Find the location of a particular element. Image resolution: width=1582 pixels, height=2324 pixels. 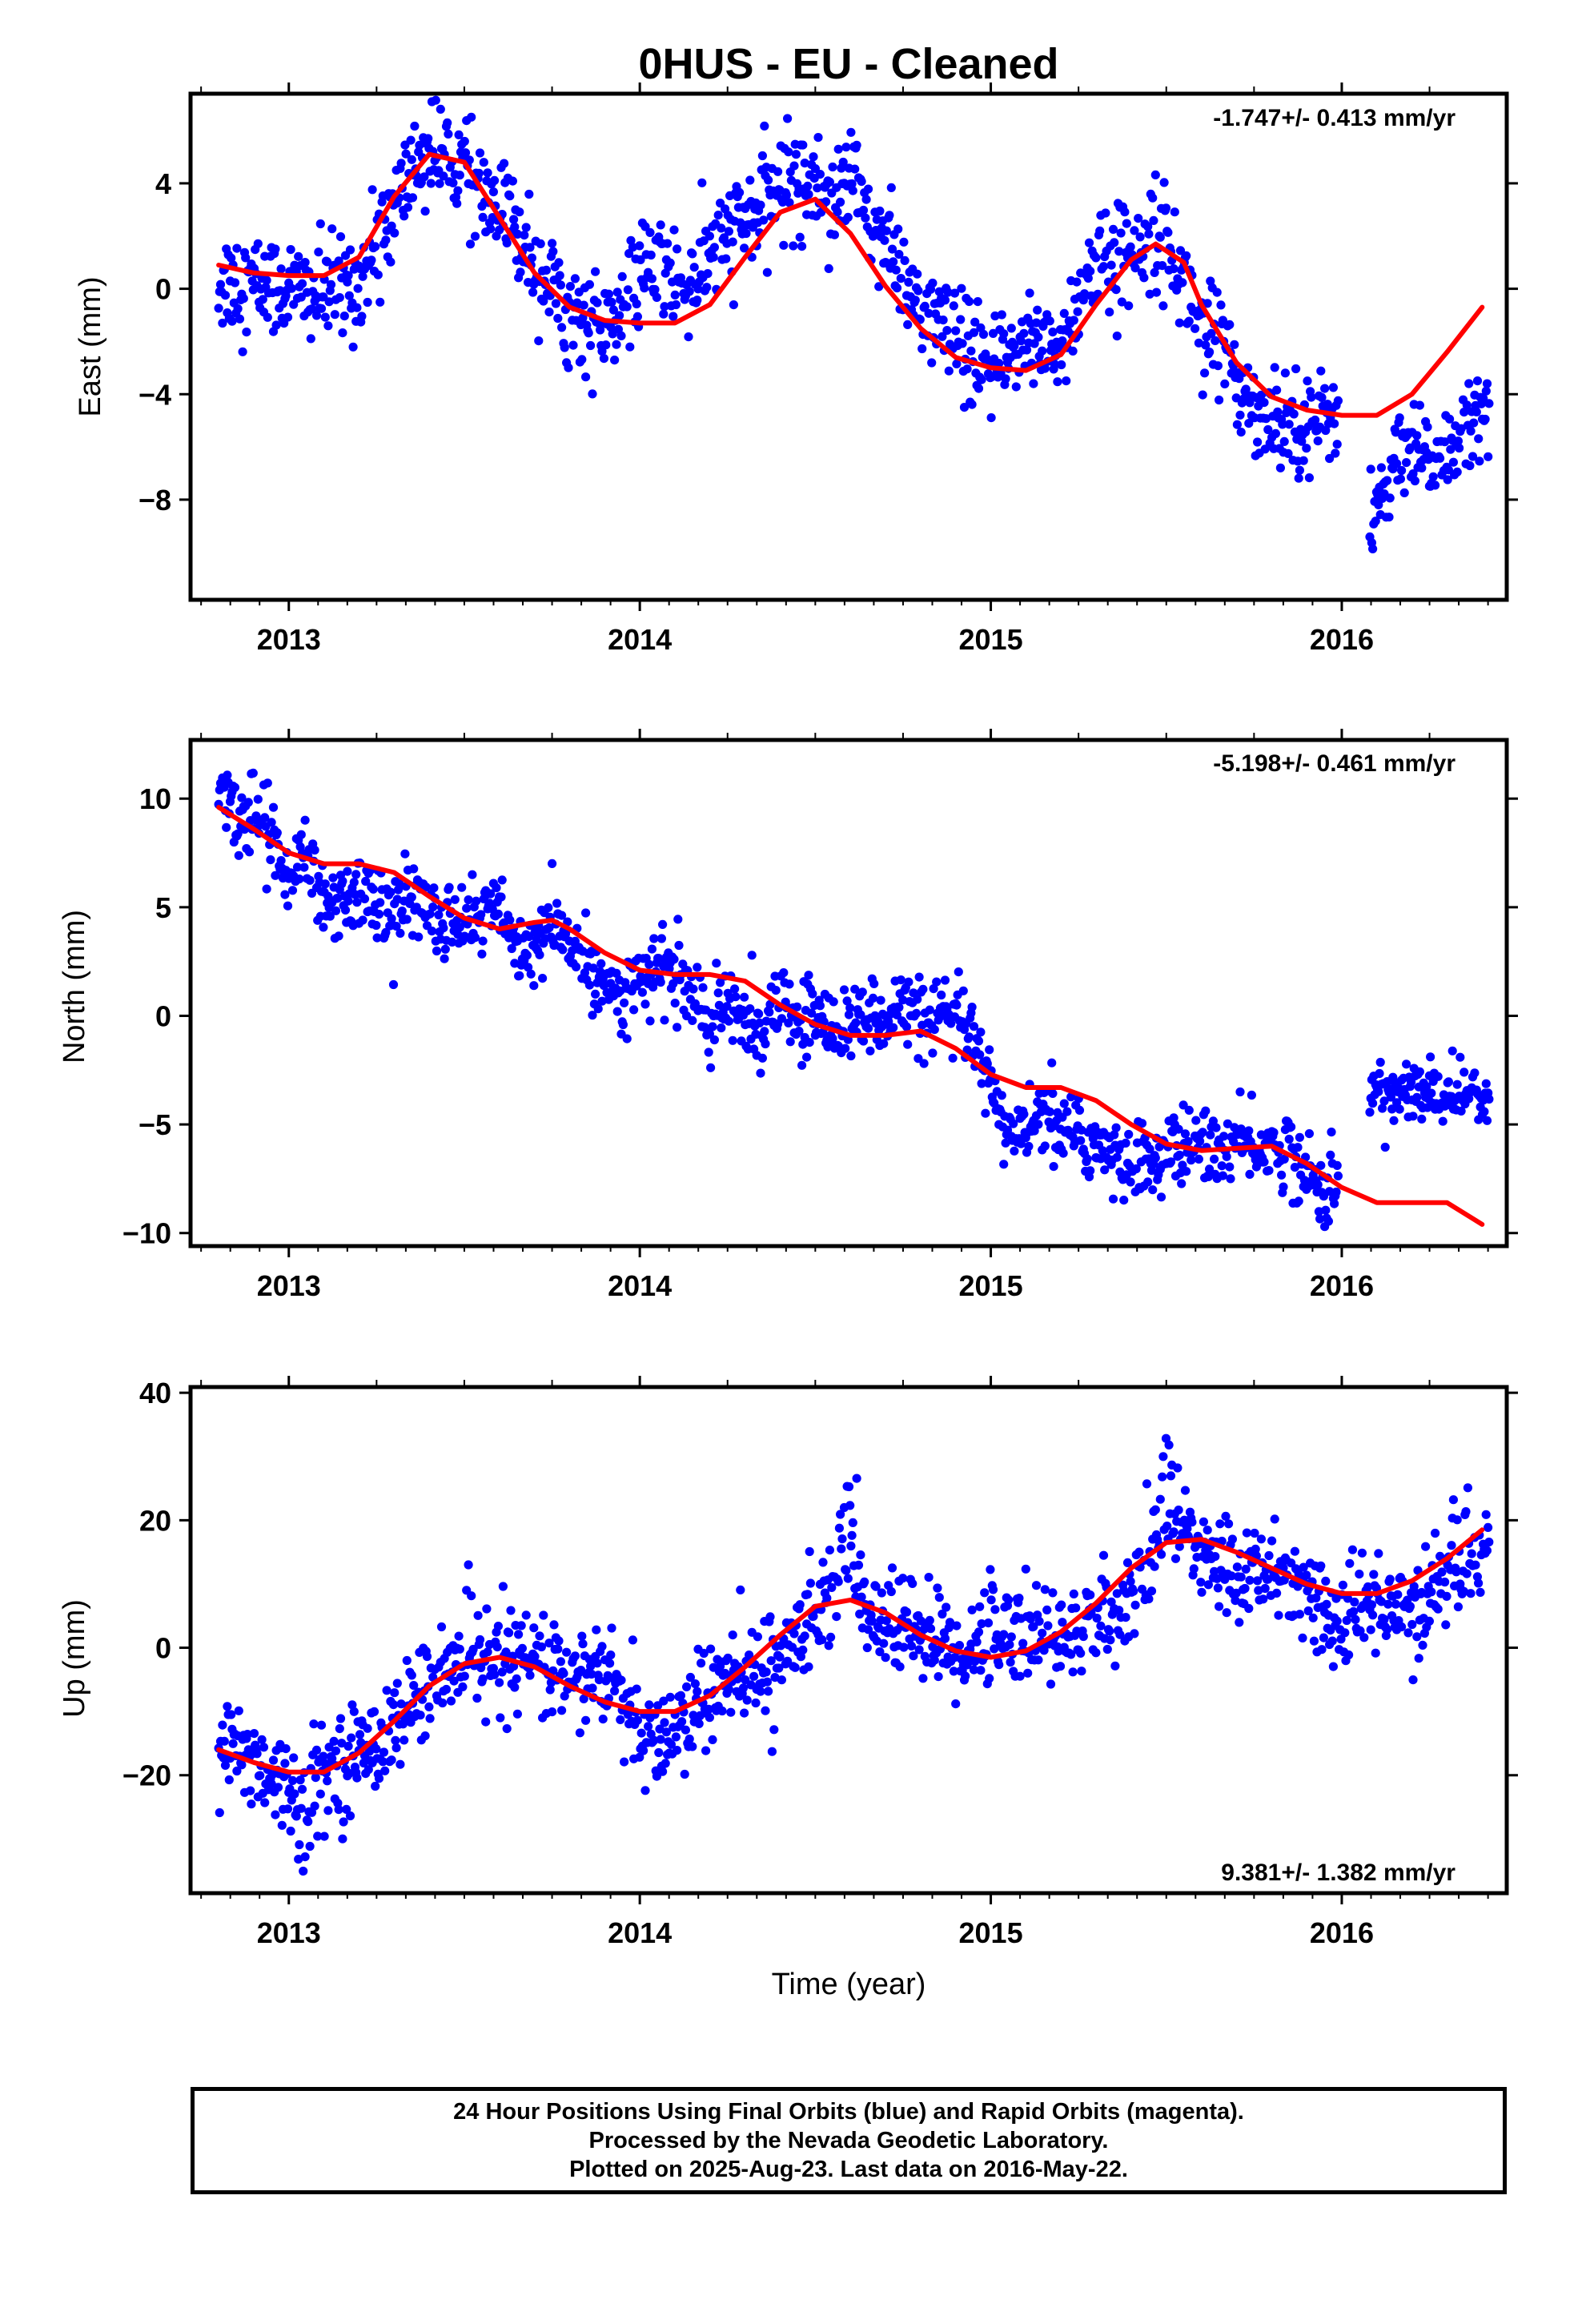

y-tick-label: −8 is located at coordinates (155, 500).